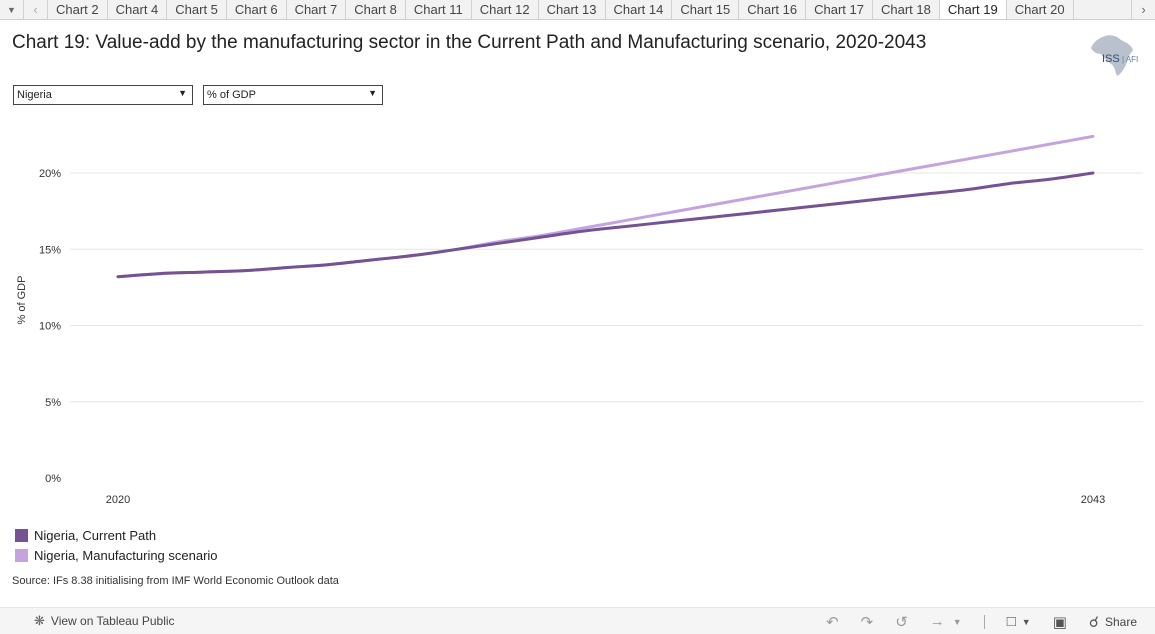 The image size is (1155, 634). What do you see at coordinates (22, 300) in the screenshot?
I see `y-axis-title: % of GDP` at bounding box center [22, 300].